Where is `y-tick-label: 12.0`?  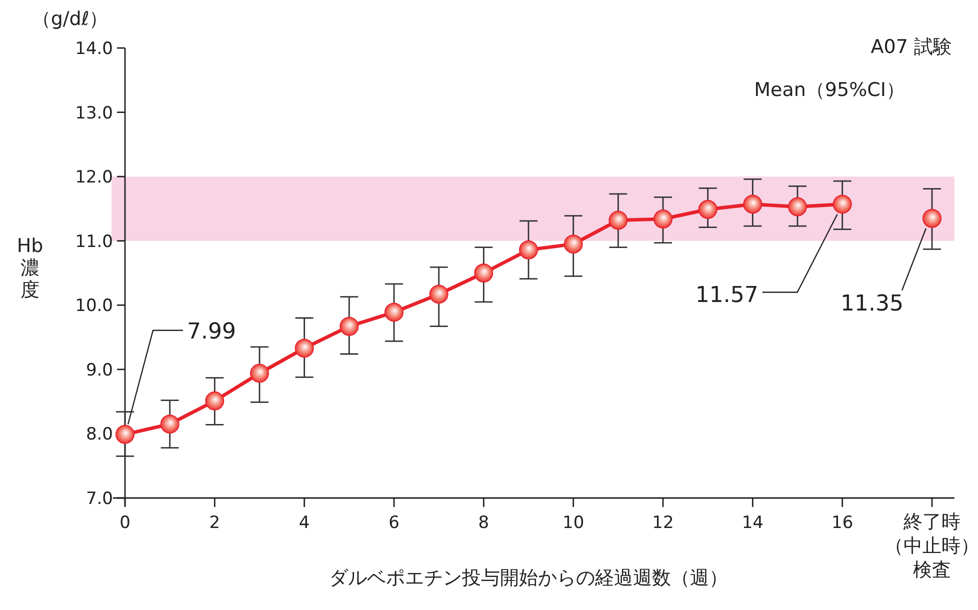
y-tick-label: 12.0 is located at coordinates (94, 178).